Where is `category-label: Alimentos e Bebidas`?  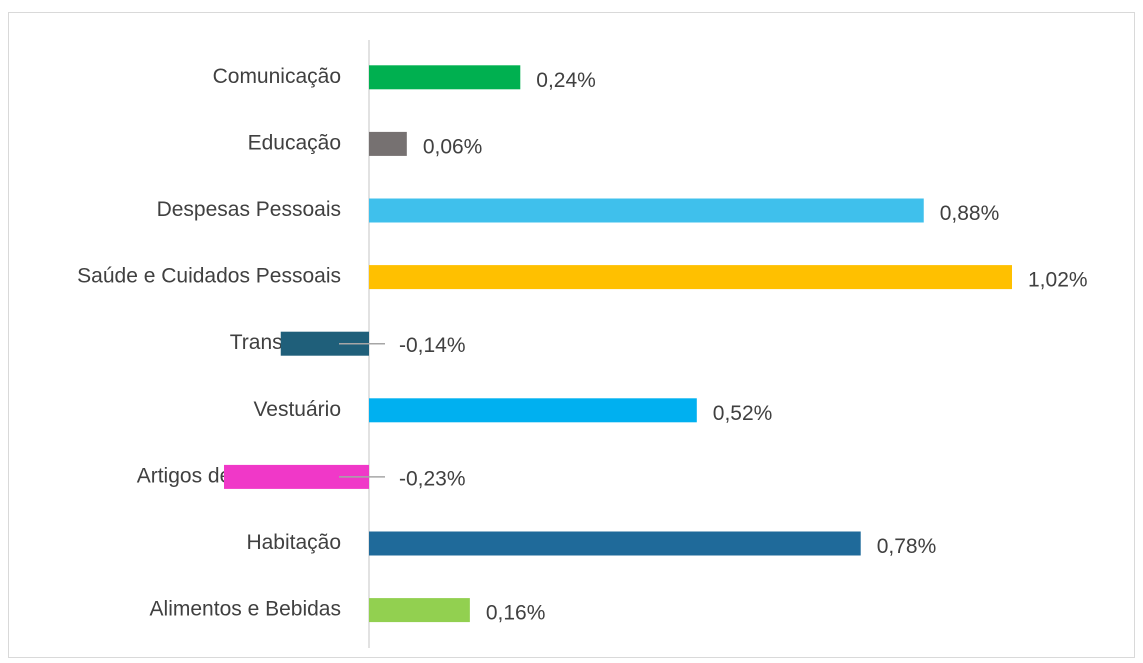
category-label: Alimentos e Bebidas is located at coordinates (245, 609).